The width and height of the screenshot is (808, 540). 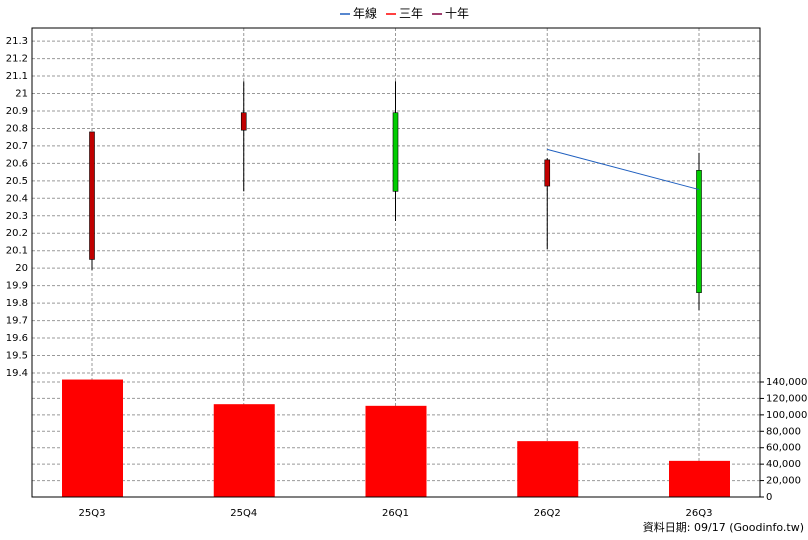 I want to click on series-line, so click(x=623, y=169).